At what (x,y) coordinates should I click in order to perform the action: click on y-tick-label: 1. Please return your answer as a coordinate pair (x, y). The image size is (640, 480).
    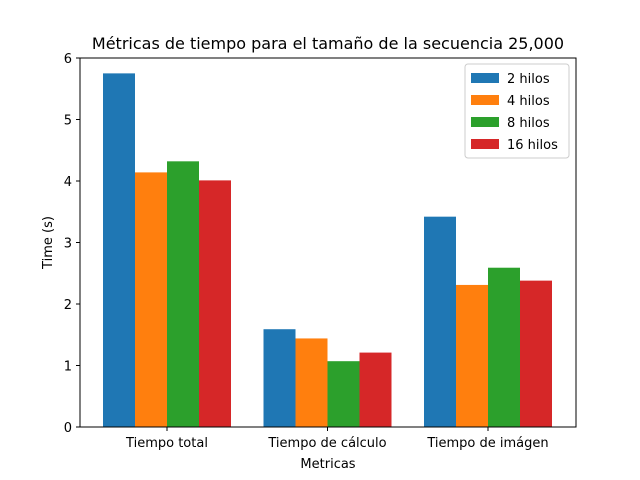
    Looking at the image, I should click on (68, 367).